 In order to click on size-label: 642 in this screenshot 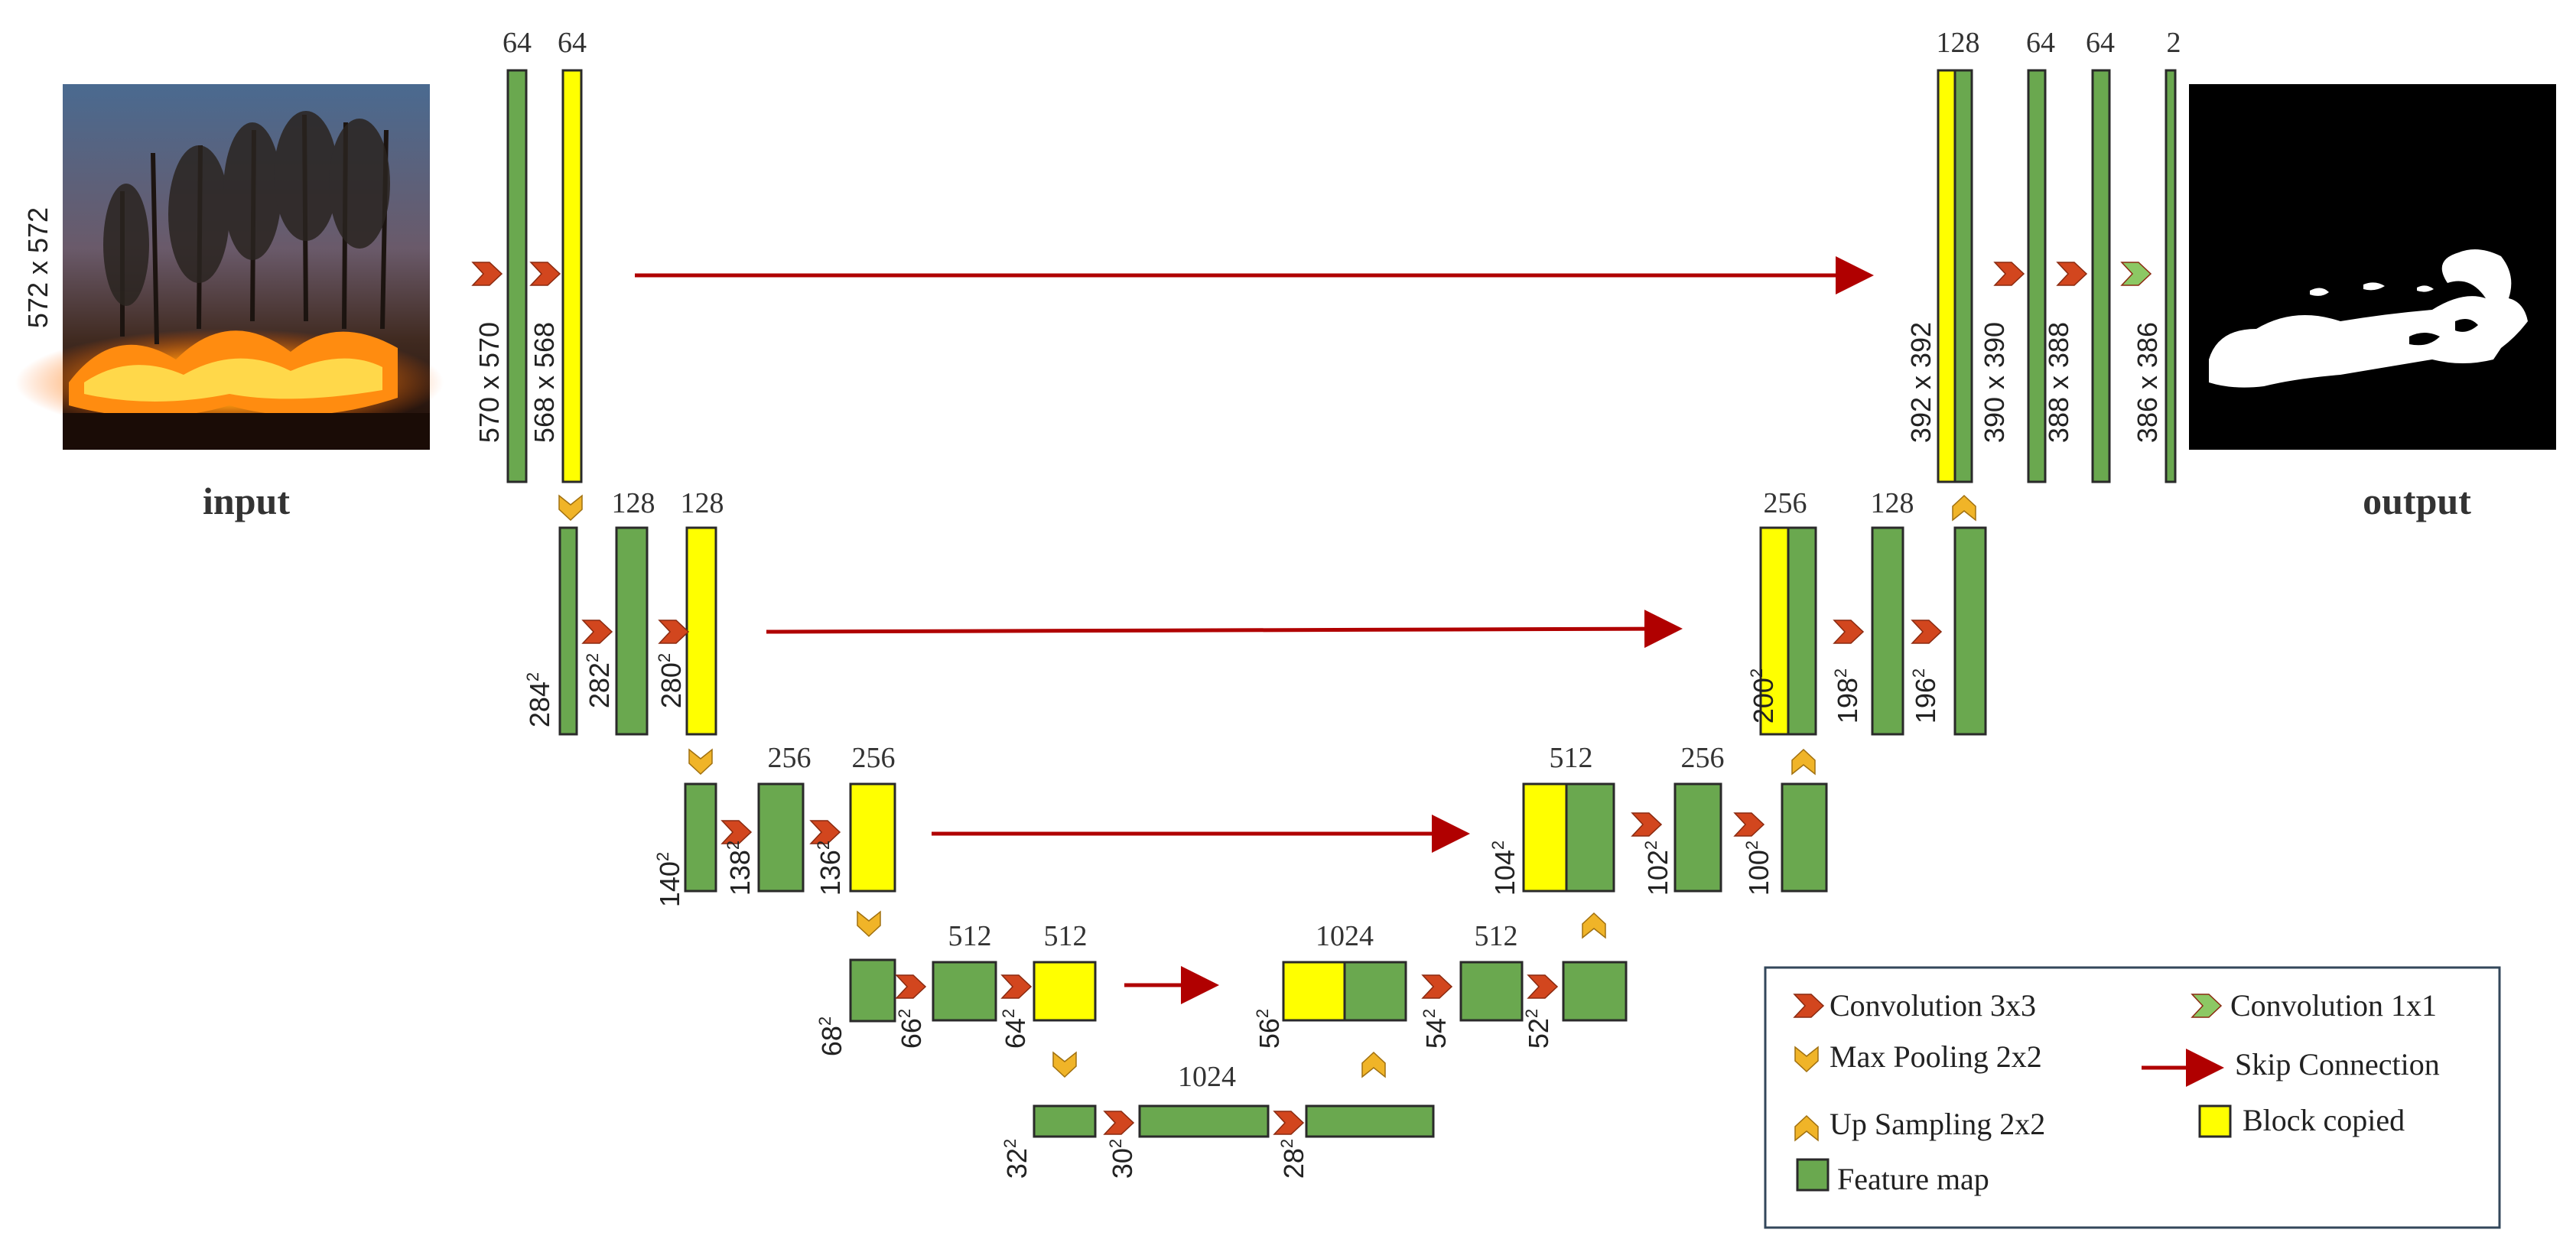, I will do `click(1015, 1029)`.